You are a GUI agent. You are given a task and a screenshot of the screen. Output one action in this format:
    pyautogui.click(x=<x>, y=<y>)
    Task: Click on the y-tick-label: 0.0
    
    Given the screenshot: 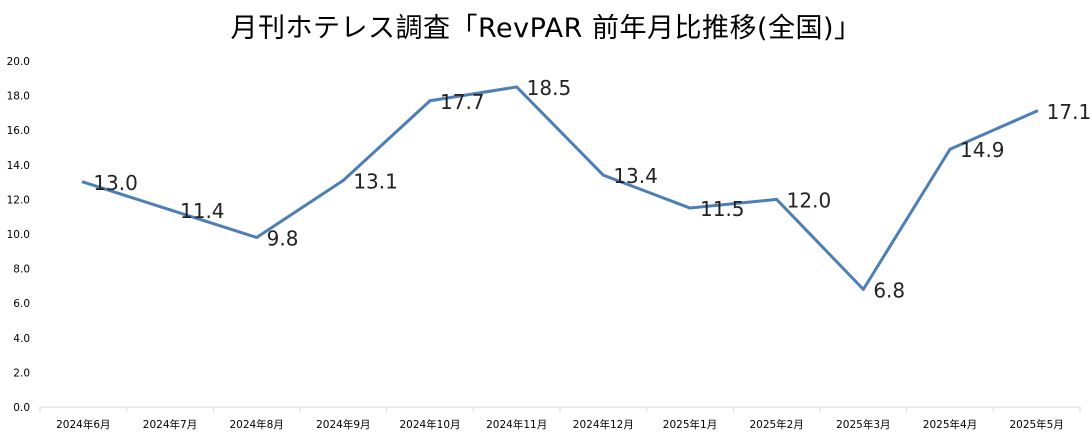 What is the action you would take?
    pyautogui.click(x=21, y=408)
    